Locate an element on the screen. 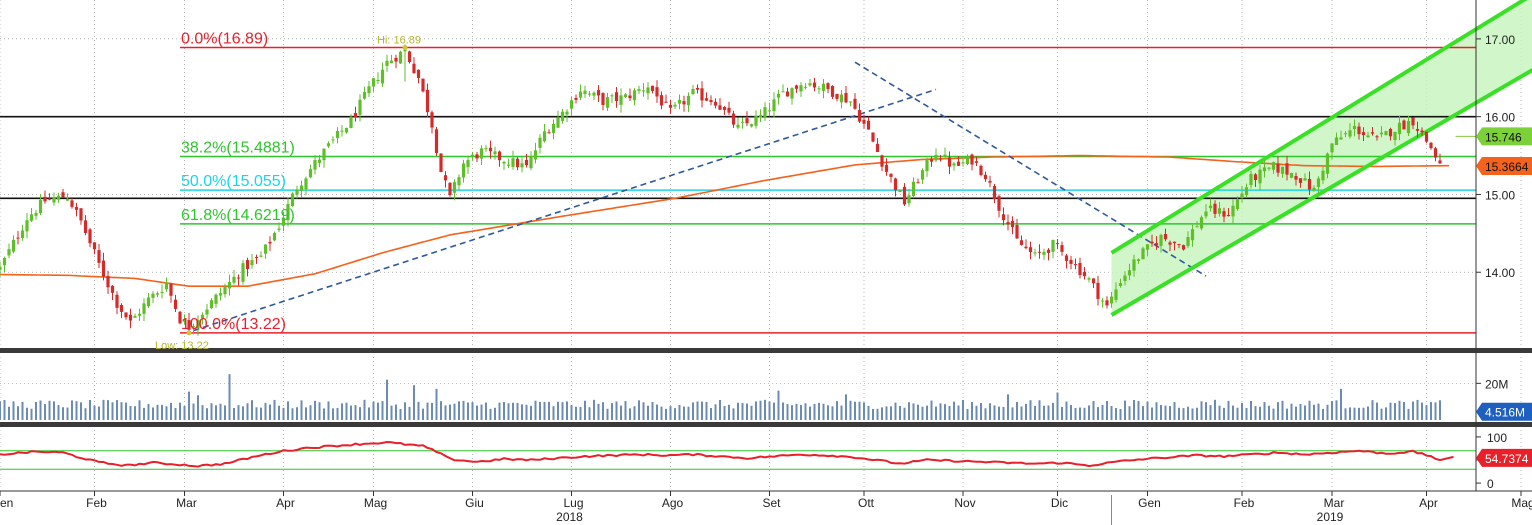  volume-tick-label: 20M is located at coordinates (1496, 384).